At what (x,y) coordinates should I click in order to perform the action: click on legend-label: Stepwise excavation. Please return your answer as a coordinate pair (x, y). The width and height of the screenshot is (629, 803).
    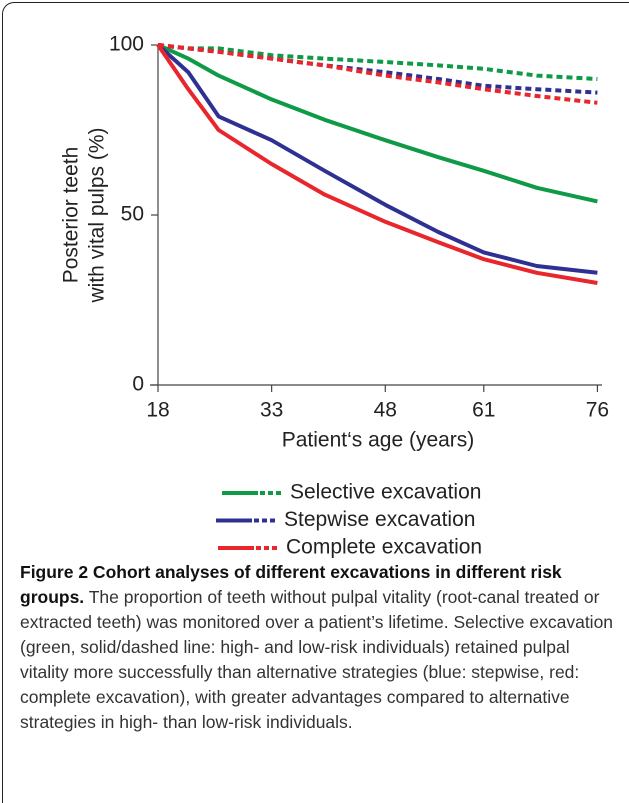
    Looking at the image, I should click on (379, 519).